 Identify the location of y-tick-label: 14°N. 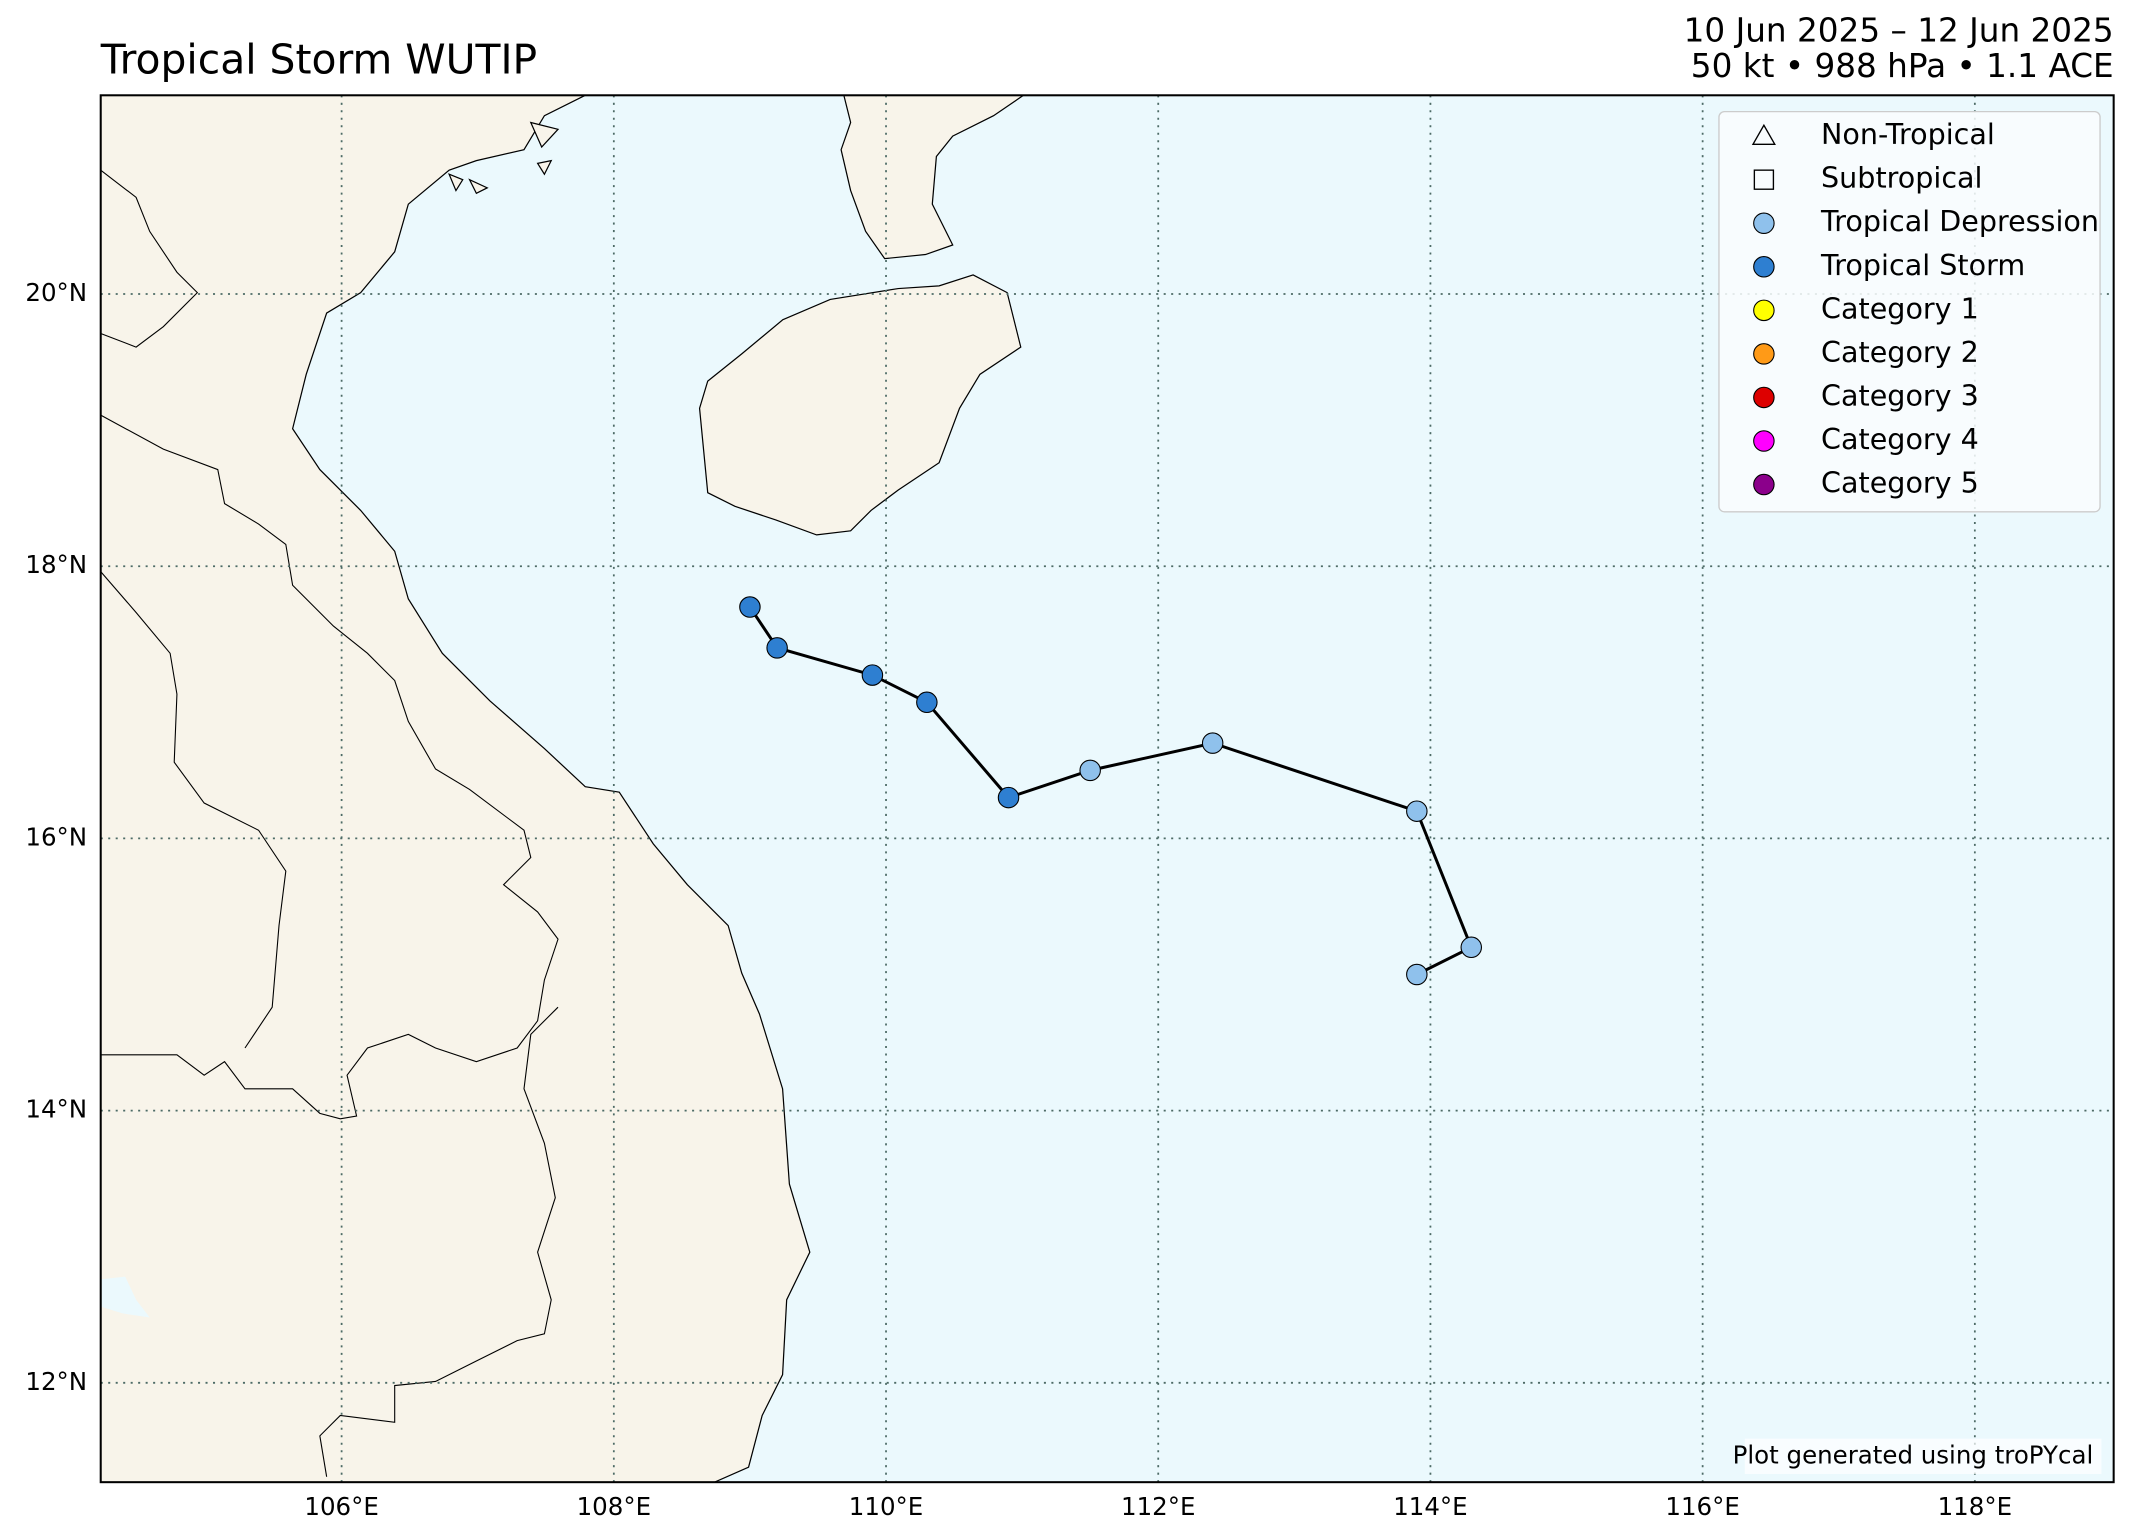
(56, 1109).